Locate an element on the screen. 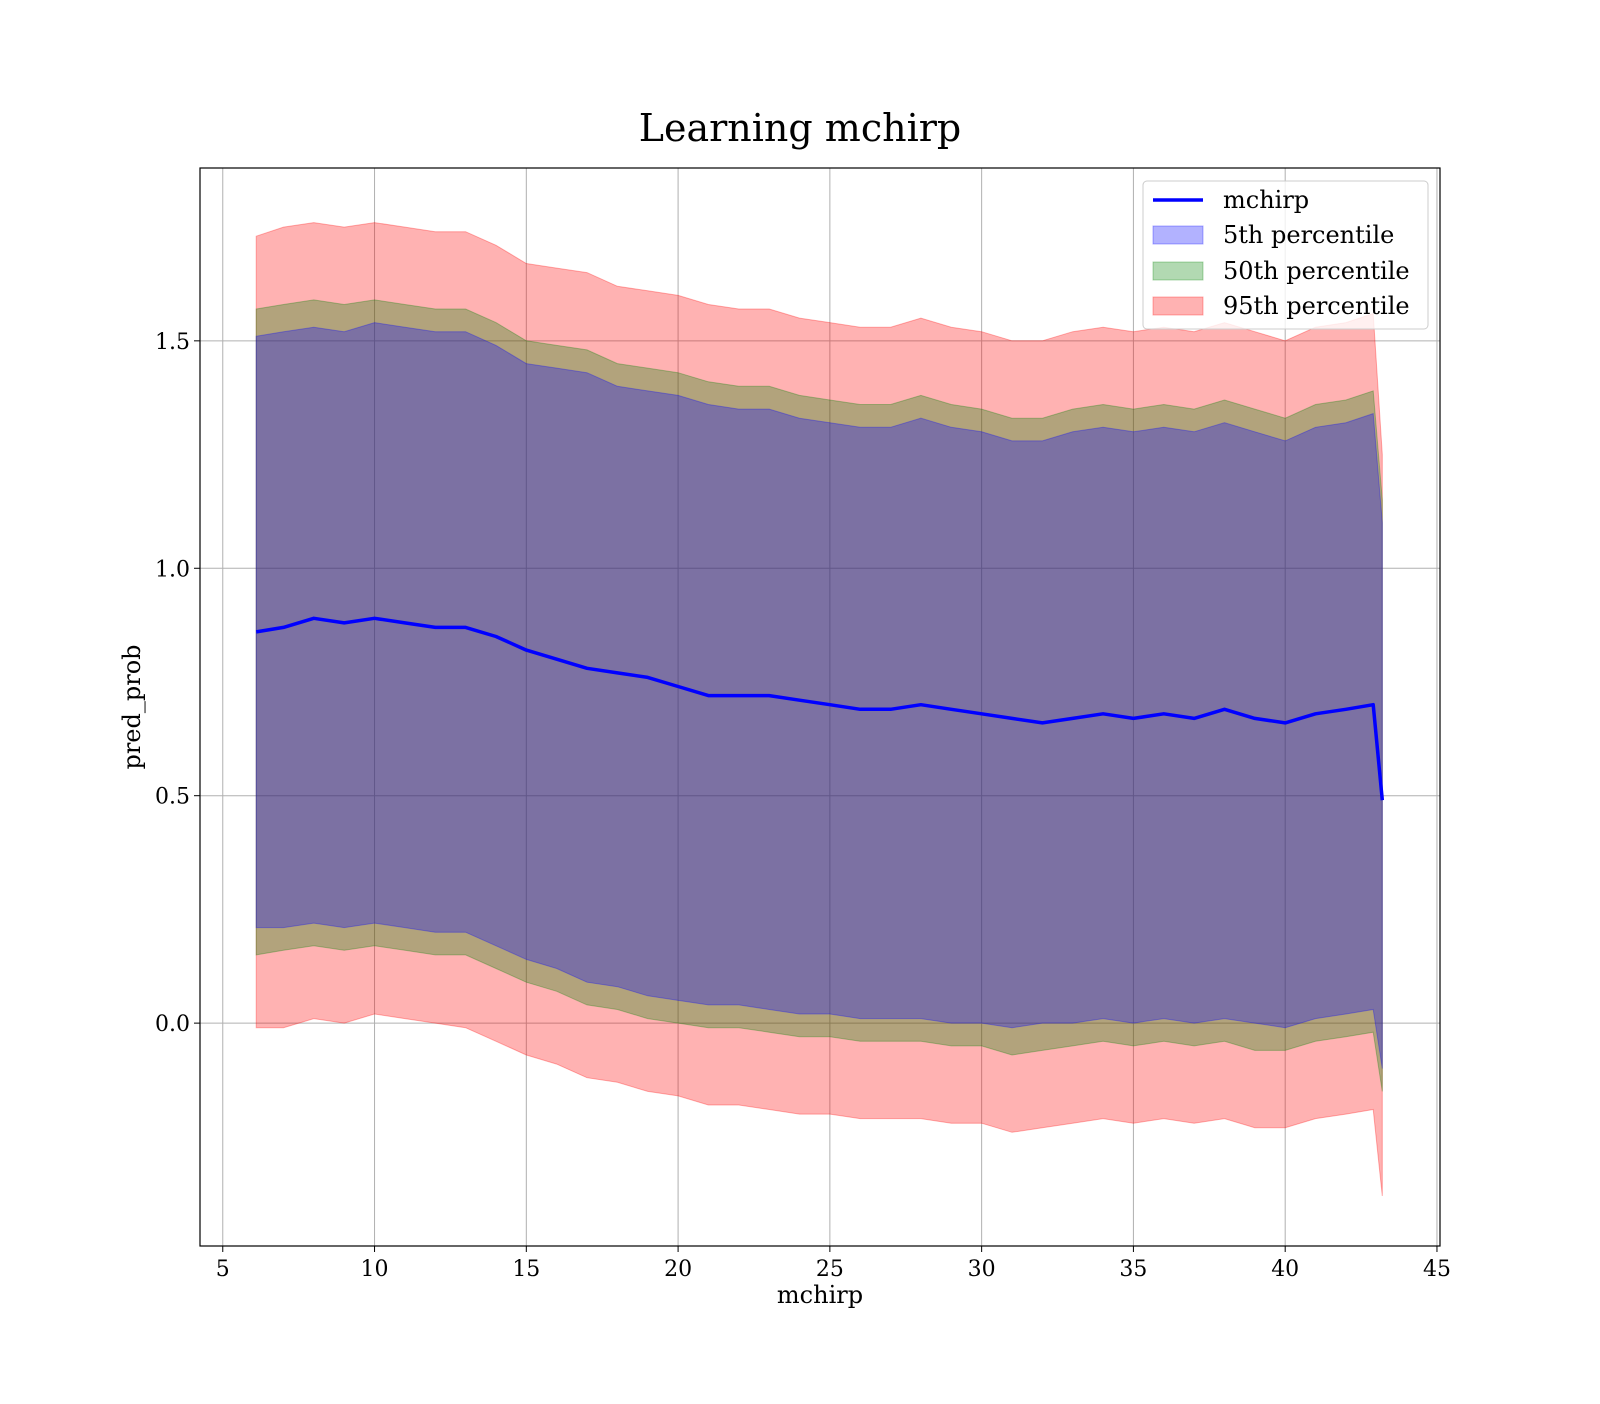 This screenshot has width=1600, height=1404. legend-label-5th-percentile: 5th percentile is located at coordinates (1308, 235).